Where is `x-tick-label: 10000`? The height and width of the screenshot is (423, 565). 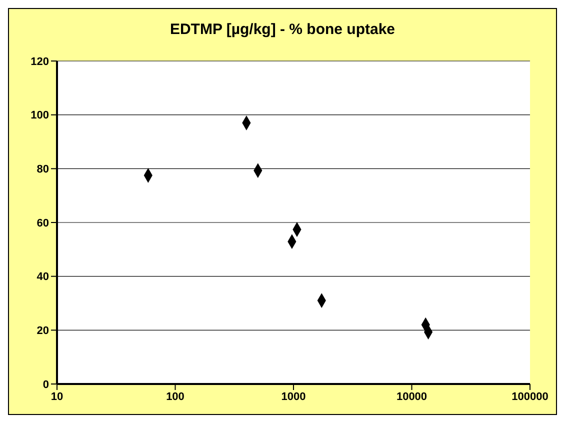 x-tick-label: 10000 is located at coordinates (412, 396).